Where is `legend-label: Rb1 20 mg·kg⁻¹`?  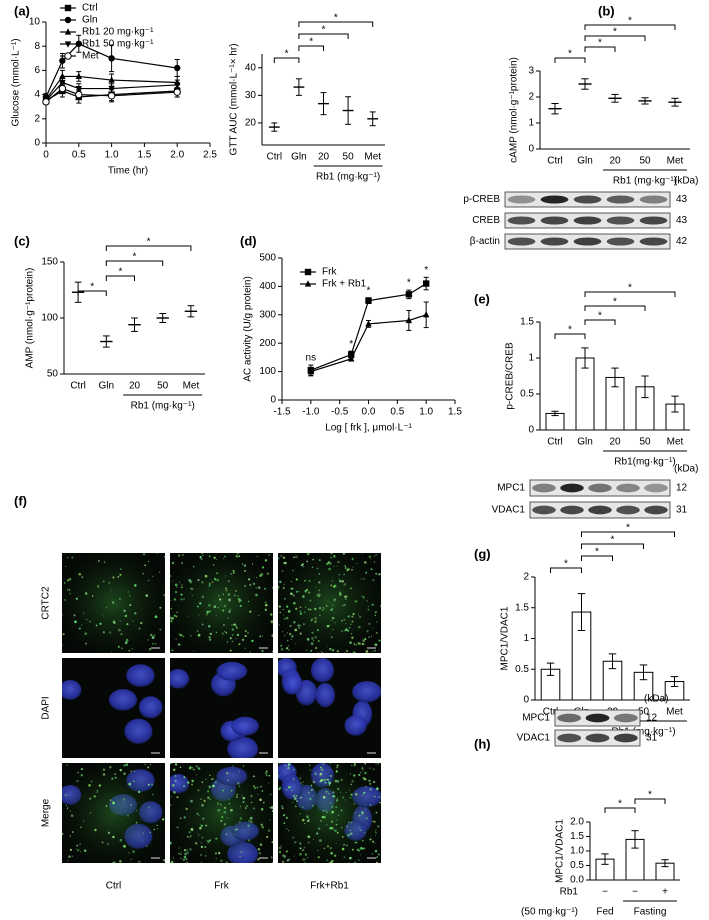 legend-label: Rb1 20 mg·kg⁻¹ is located at coordinates (118, 32).